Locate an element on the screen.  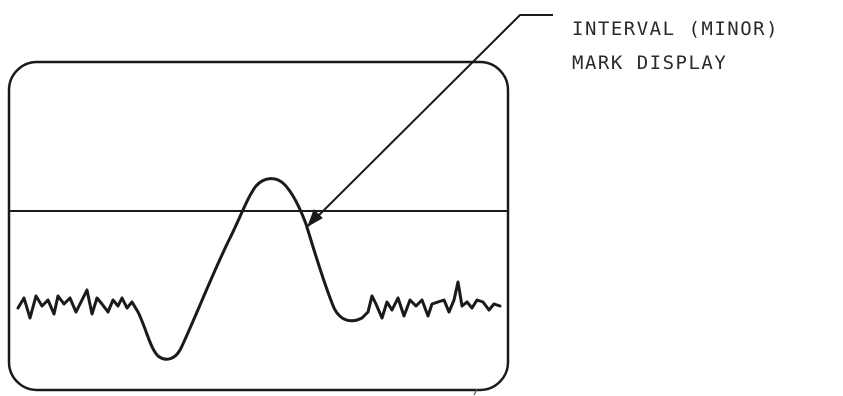
scan-artifact-mark is located at coordinates (475, 392).